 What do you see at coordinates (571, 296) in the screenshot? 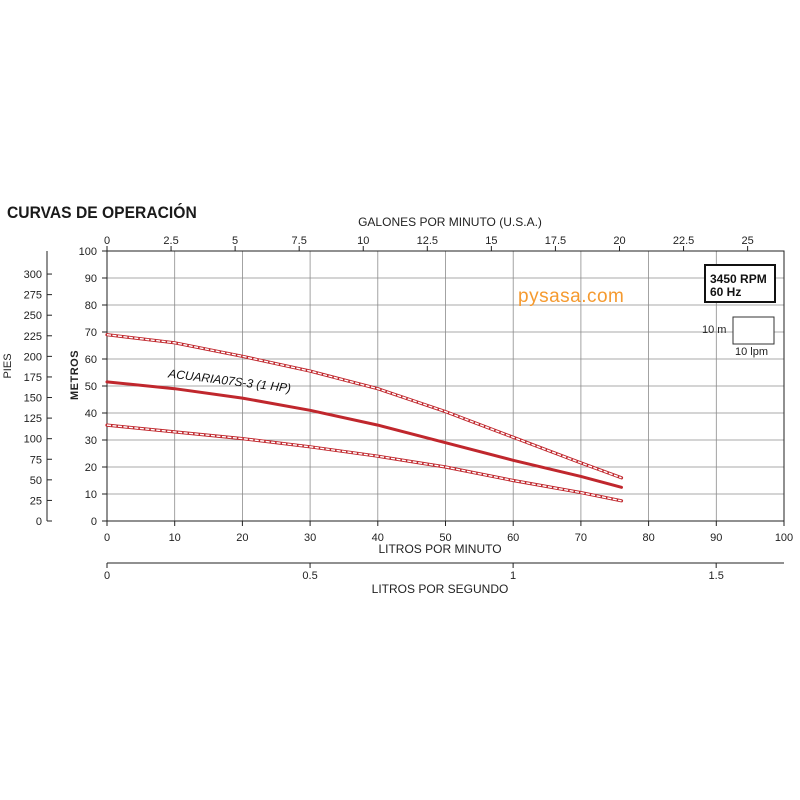
I see `watermark: pysasa.com` at bounding box center [571, 296].